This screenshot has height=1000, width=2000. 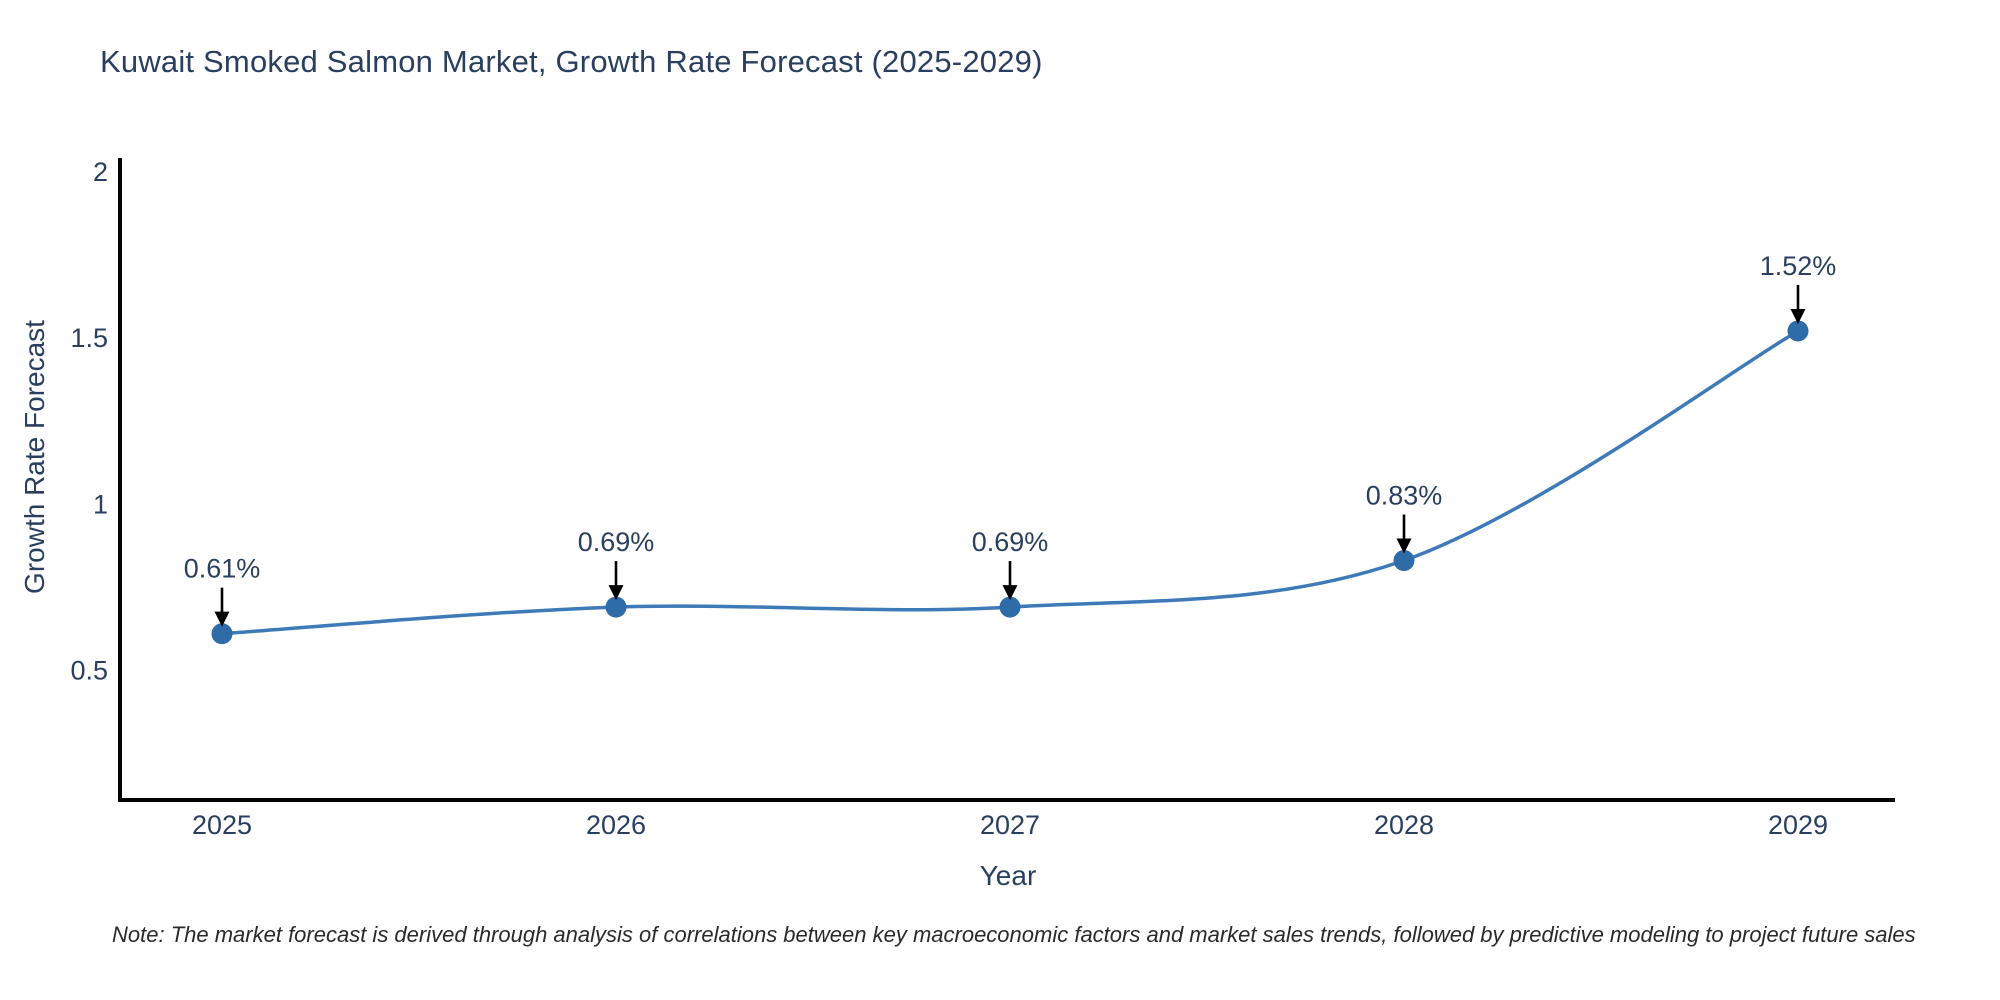 I want to click on x-tick-label: 2028, so click(x=1404, y=825).